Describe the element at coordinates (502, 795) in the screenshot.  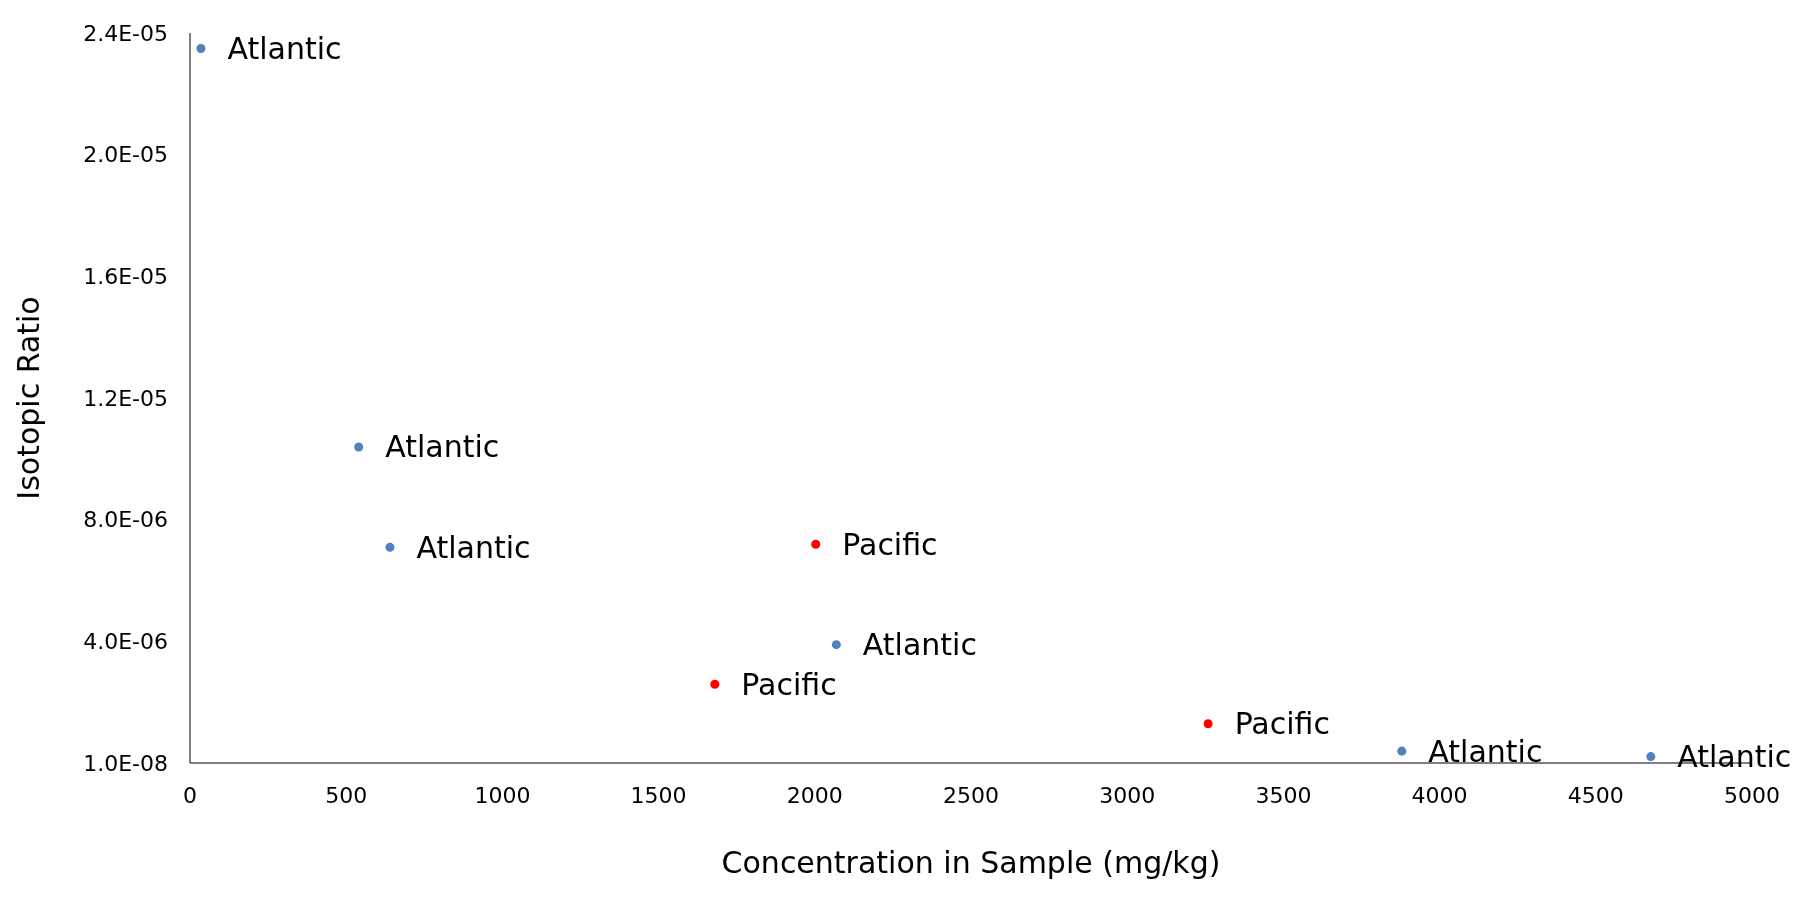
I see `x-tick-label: 1000` at that location.